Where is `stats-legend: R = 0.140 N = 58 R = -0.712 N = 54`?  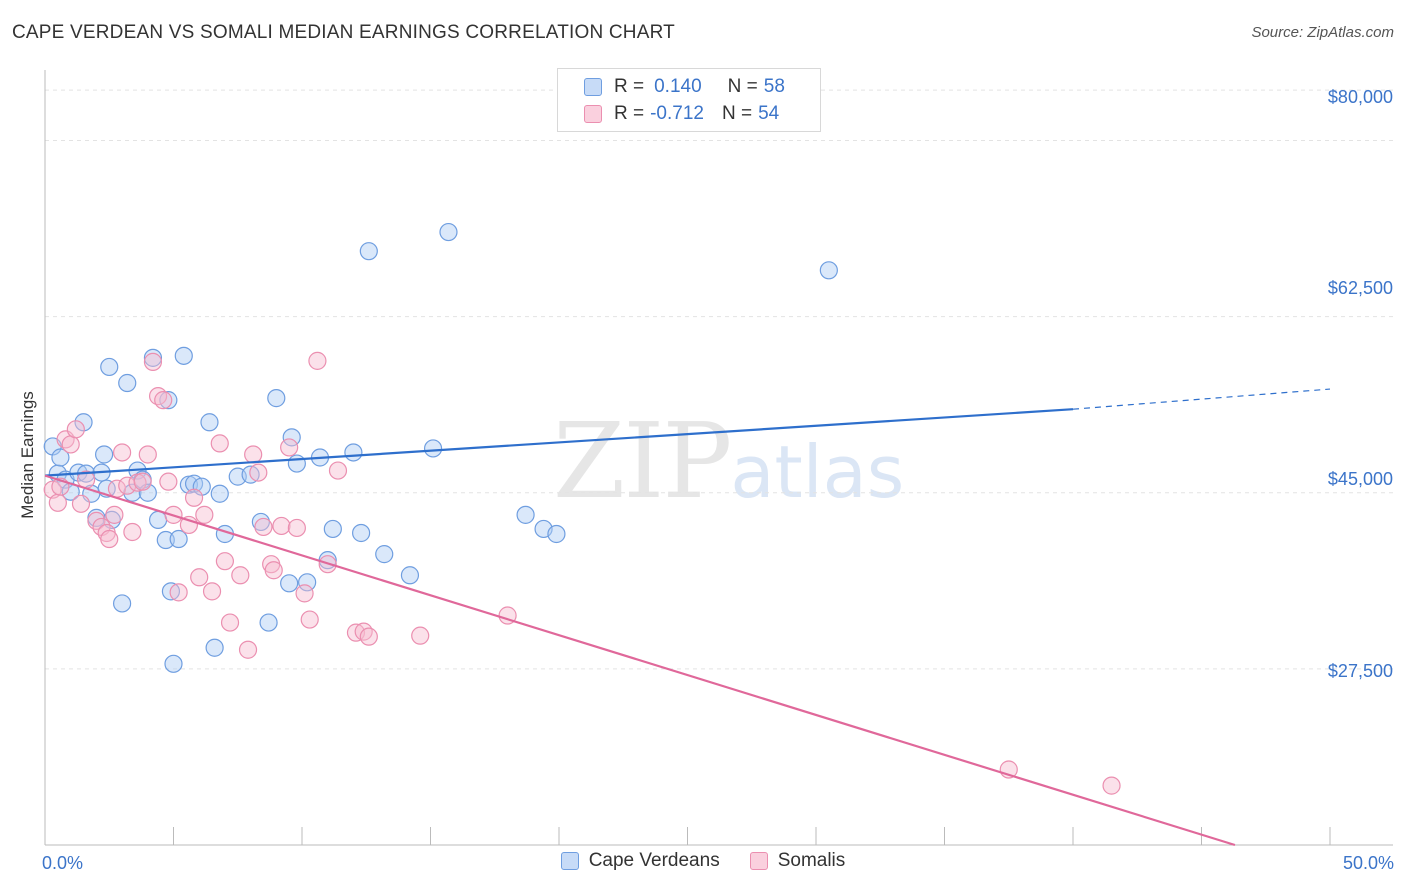 stats-legend: R = 0.140 N = 58 R = -0.712 N = 54 is located at coordinates (689, 100).